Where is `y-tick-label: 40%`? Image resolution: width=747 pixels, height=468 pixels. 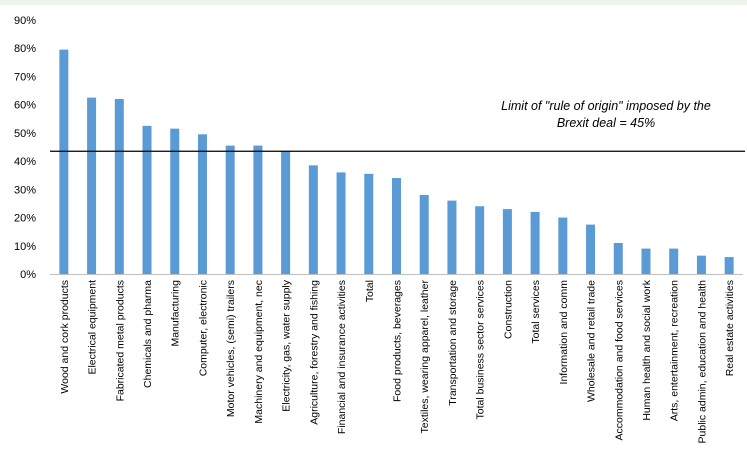 y-tick-label: 40% is located at coordinates (25, 162).